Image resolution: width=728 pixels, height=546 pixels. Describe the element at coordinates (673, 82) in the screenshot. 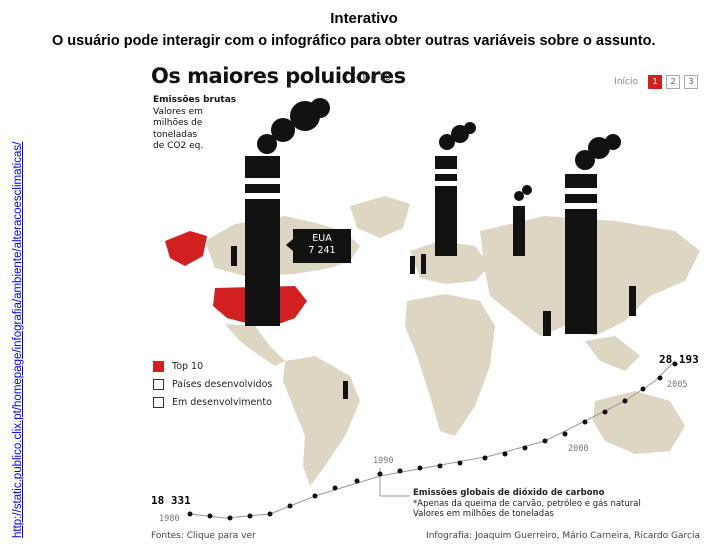

I see `page-2-button: 2` at that location.